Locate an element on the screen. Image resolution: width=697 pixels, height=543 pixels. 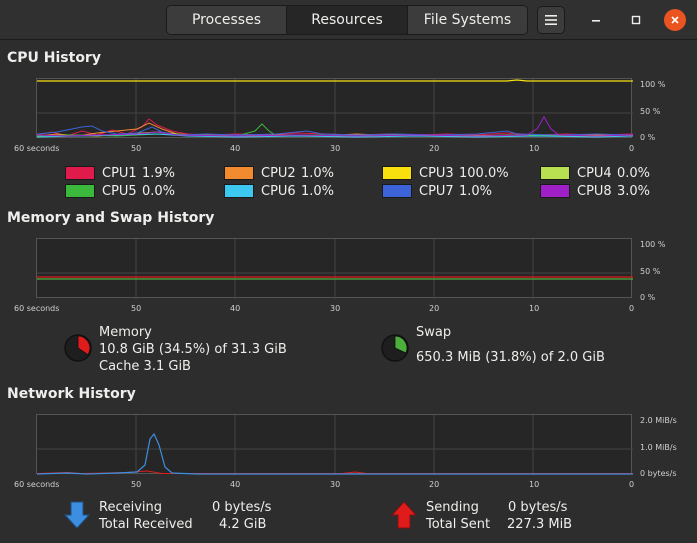
network-y-tick-1mib: 1.0 MiB/s is located at coordinates (658, 447).